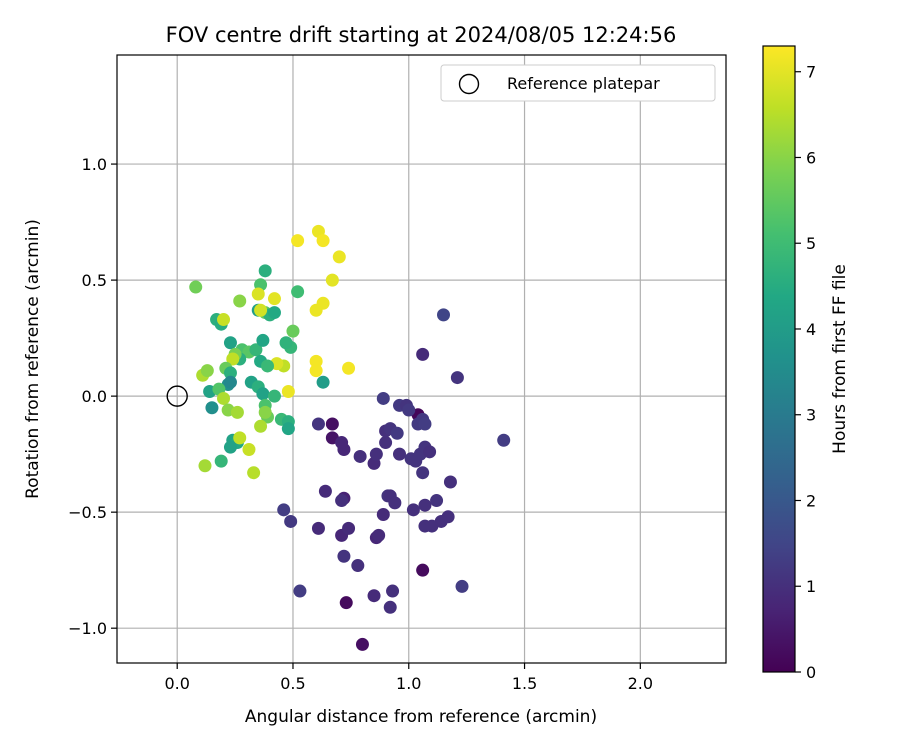 The width and height of the screenshot is (900, 750). Describe the element at coordinates (811, 329) in the screenshot. I see `colorbar-tick-label: 4` at that location.